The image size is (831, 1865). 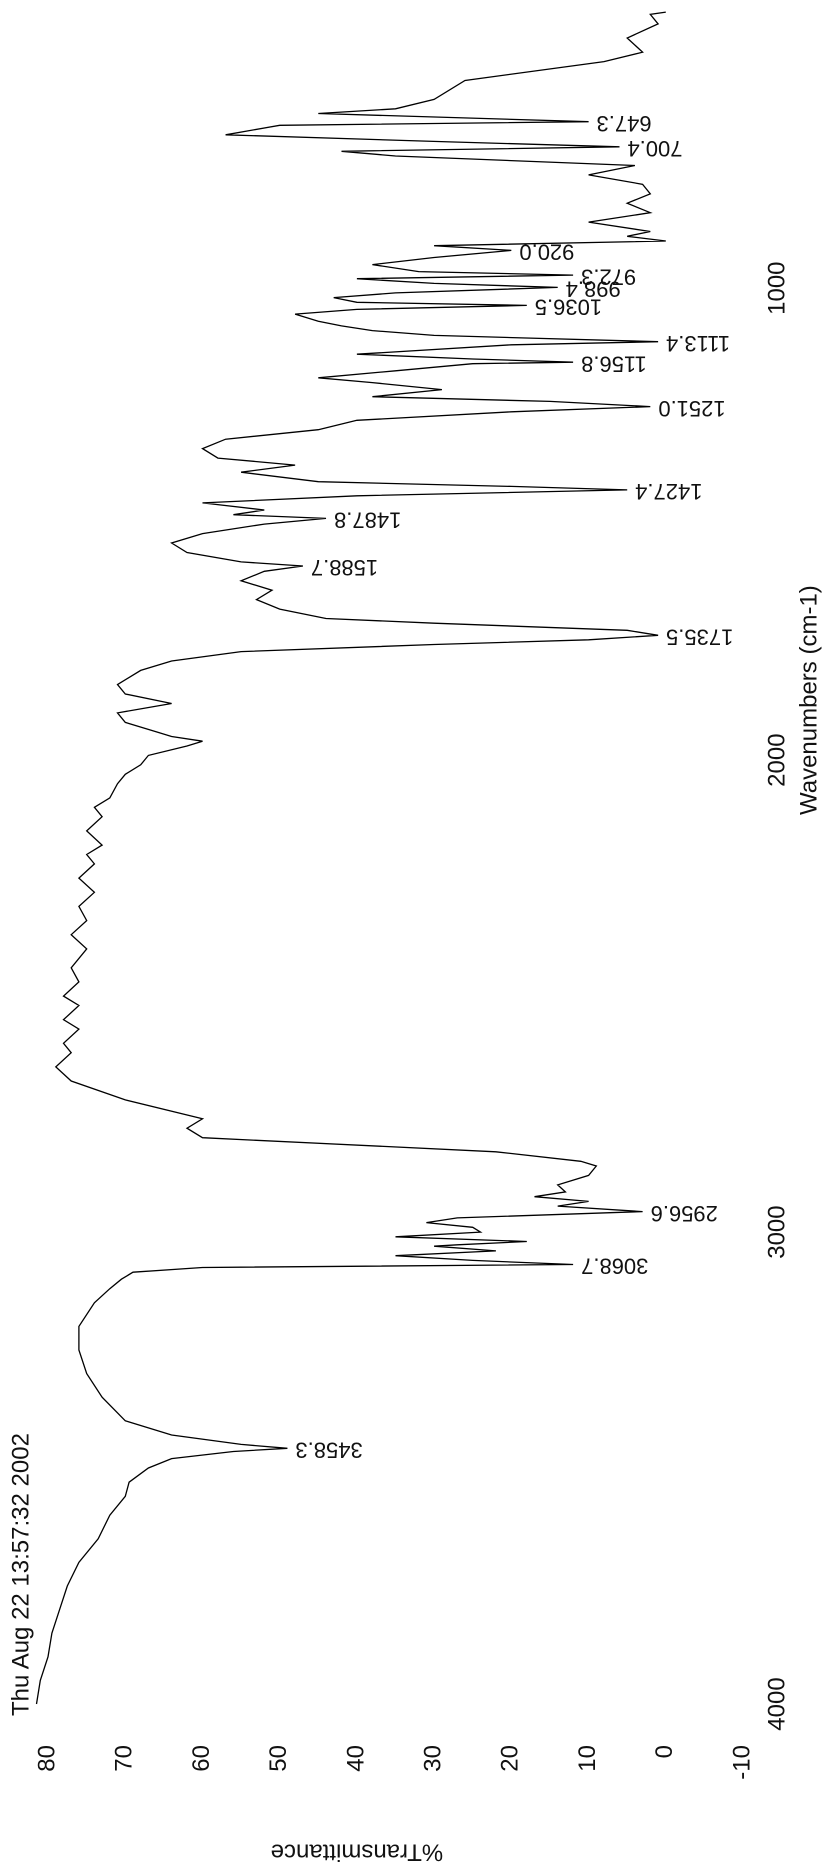 What do you see at coordinates (808, 700) in the screenshot?
I see `x-axis-title: Wavenumbers (cm-1)` at bounding box center [808, 700].